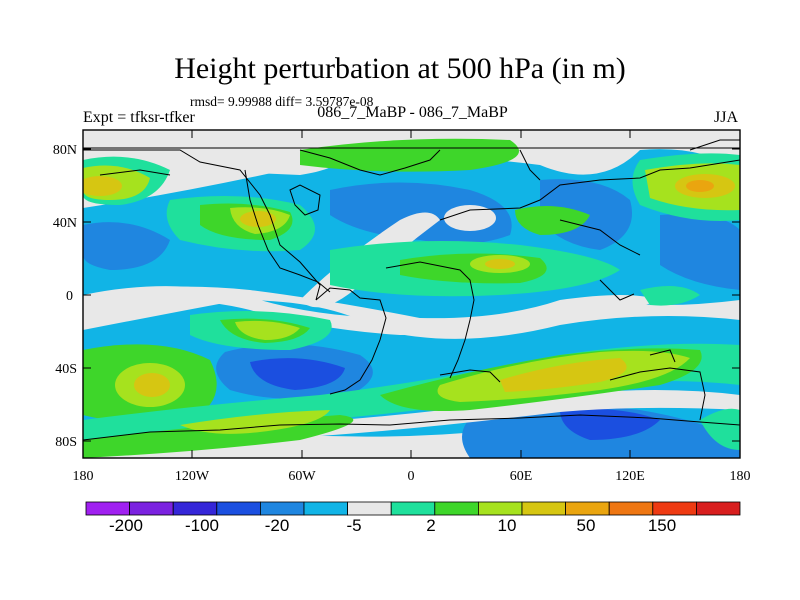 This screenshot has height=600, width=800. I want to click on lat-tick-40n: 40N, so click(396, 223).